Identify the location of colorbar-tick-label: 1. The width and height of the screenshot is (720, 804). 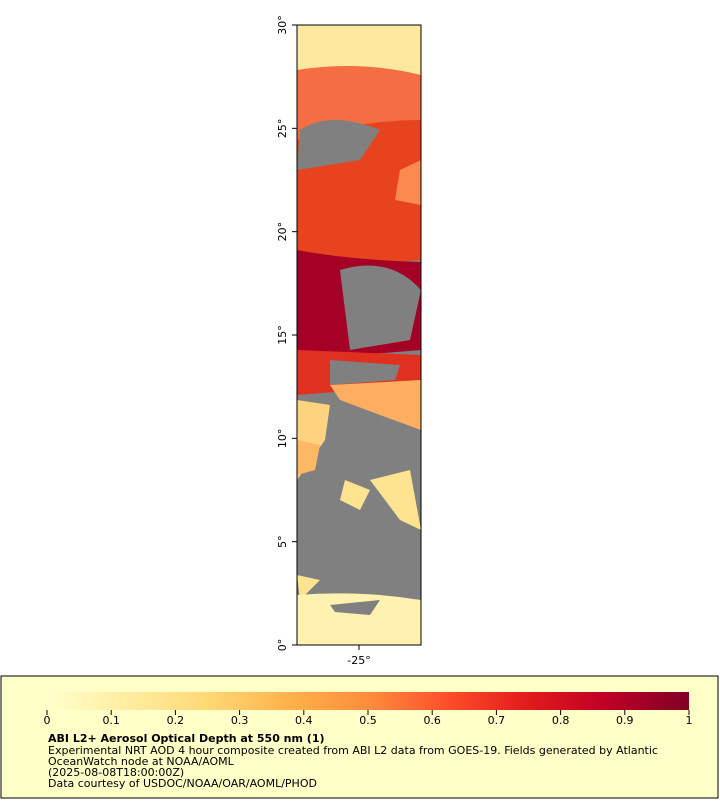
(689, 720).